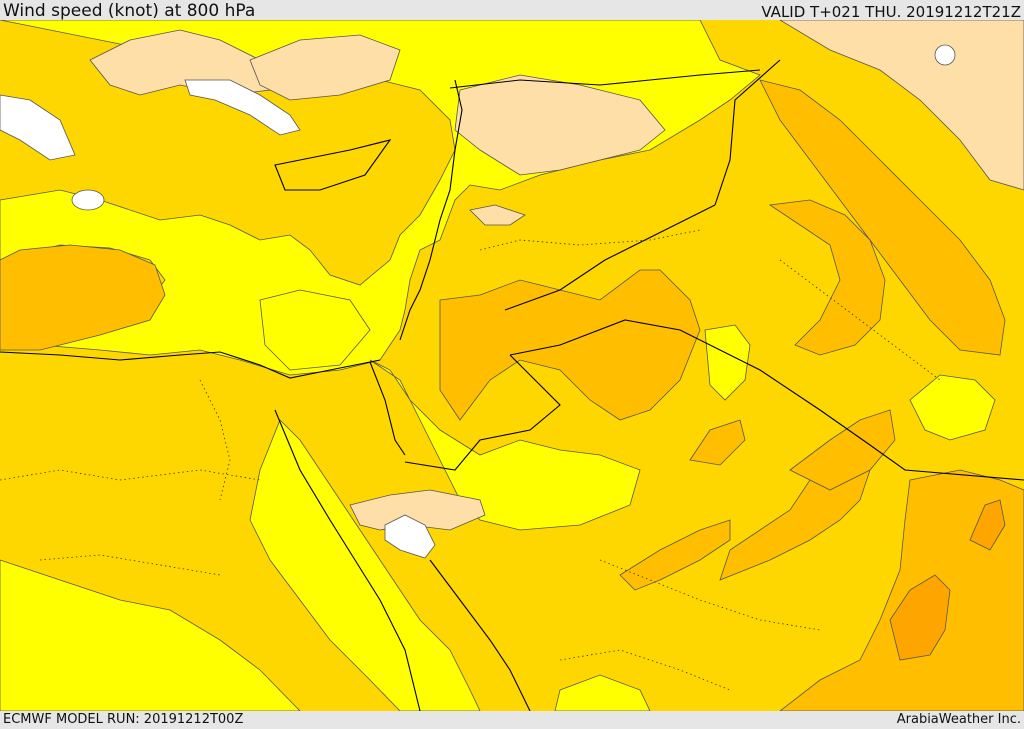 Image resolution: width=1024 pixels, height=729 pixels. What do you see at coordinates (190, 365) in the screenshot?
I see `border-egypt-coast` at bounding box center [190, 365].